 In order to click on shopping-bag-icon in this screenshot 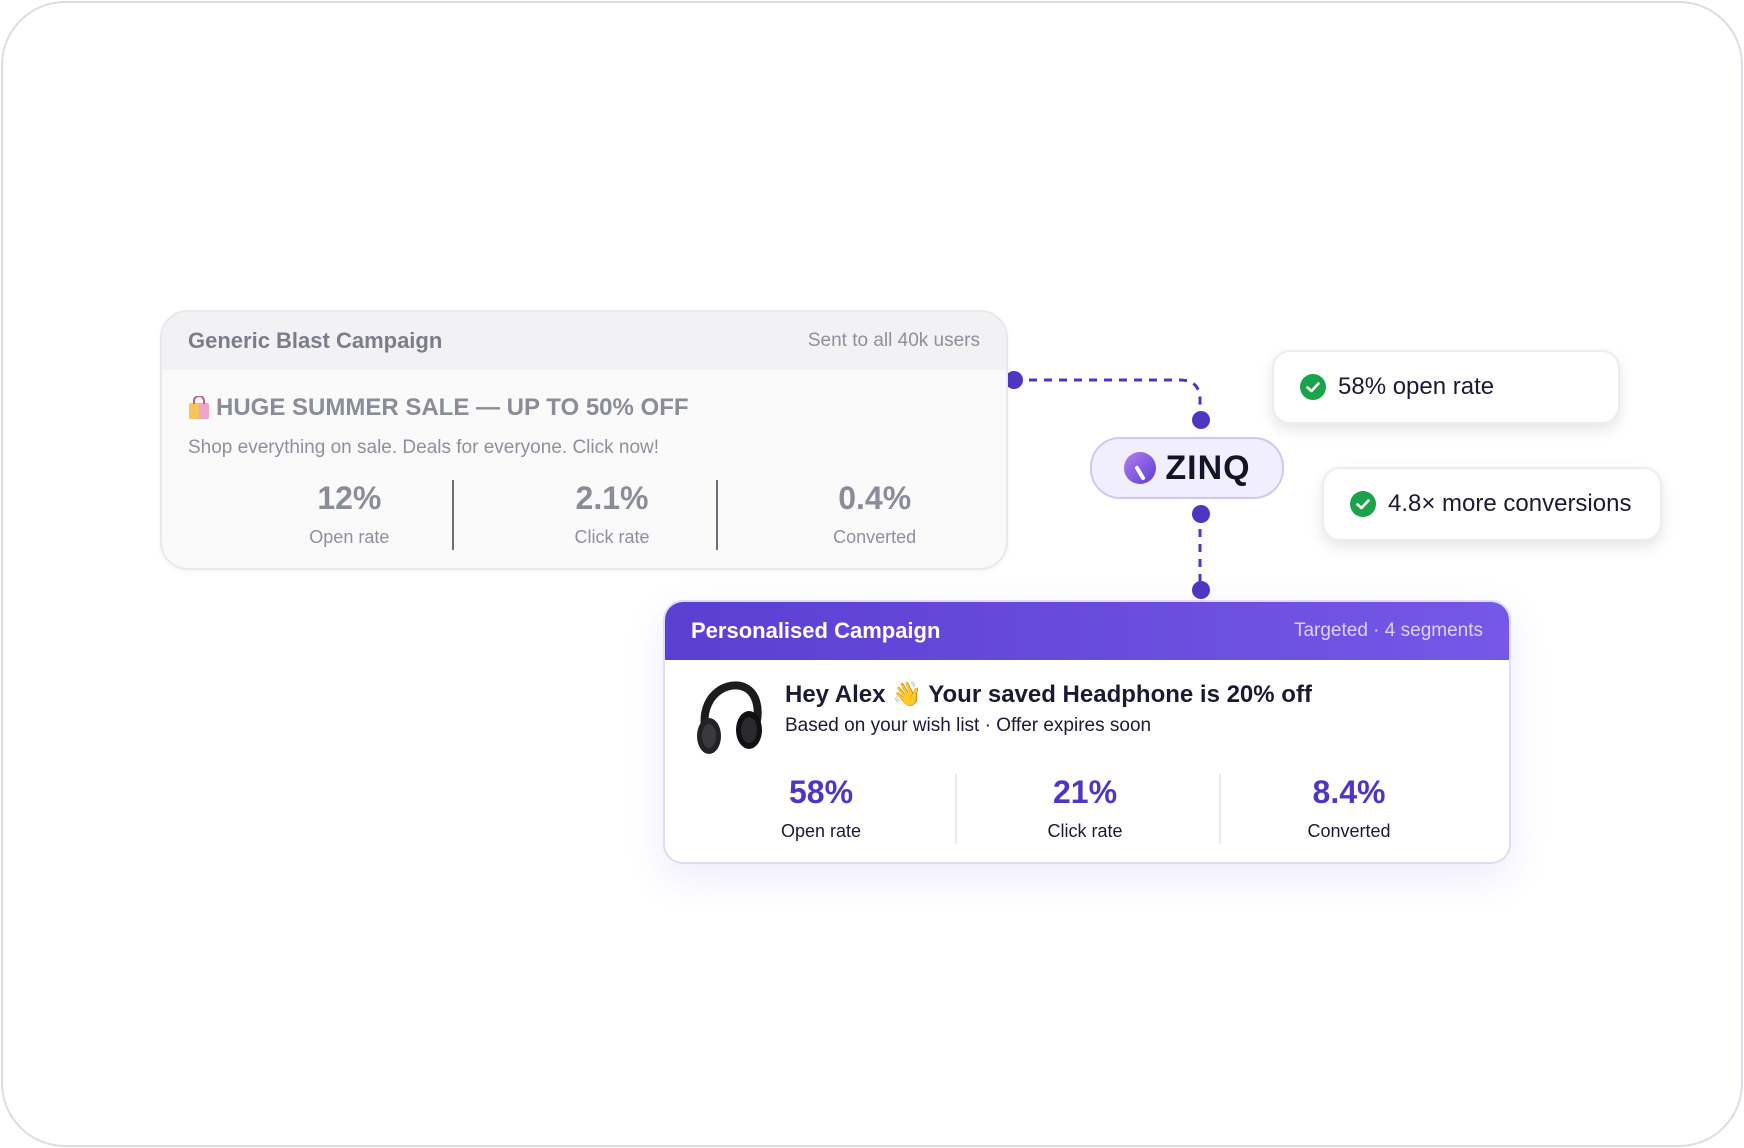, I will do `click(199, 407)`.